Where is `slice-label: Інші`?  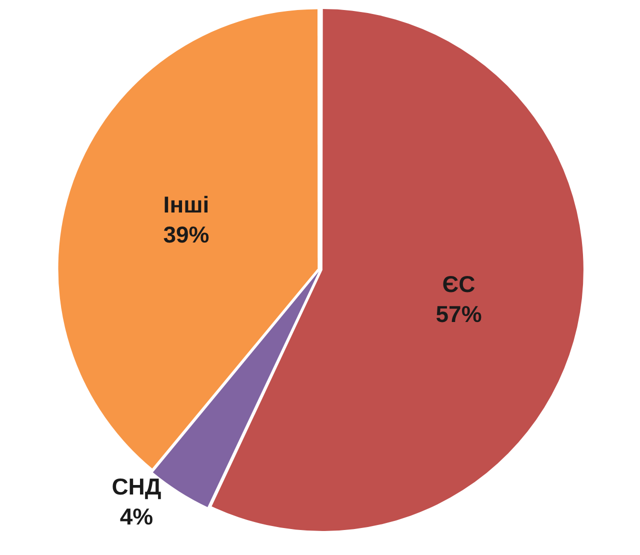
slice-label: Інші is located at coordinates (186, 205).